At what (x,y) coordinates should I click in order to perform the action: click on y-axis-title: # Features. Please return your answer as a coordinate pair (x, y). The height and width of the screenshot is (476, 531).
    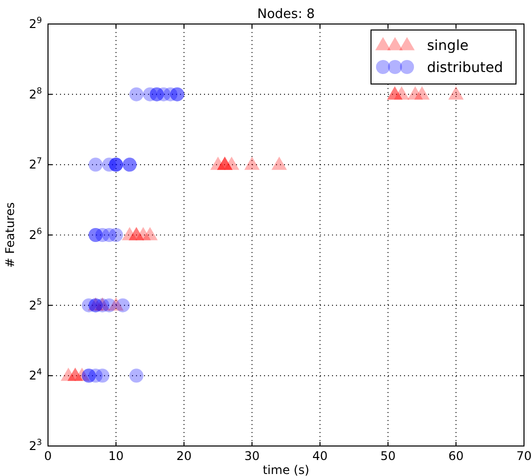
    Looking at the image, I should click on (10, 235).